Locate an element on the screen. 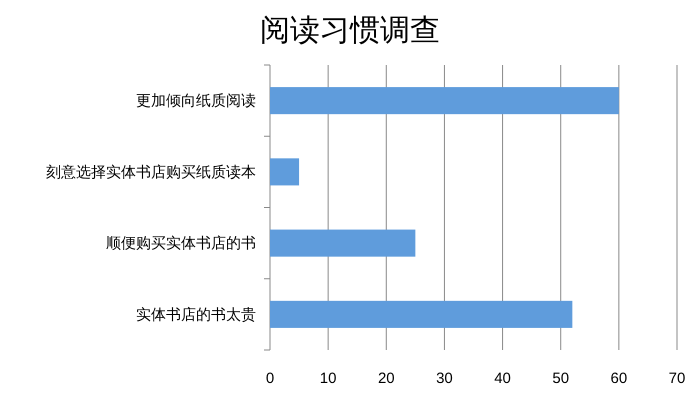 The height and width of the screenshot is (393, 700). x-tick-label: 0 is located at coordinates (270, 378).